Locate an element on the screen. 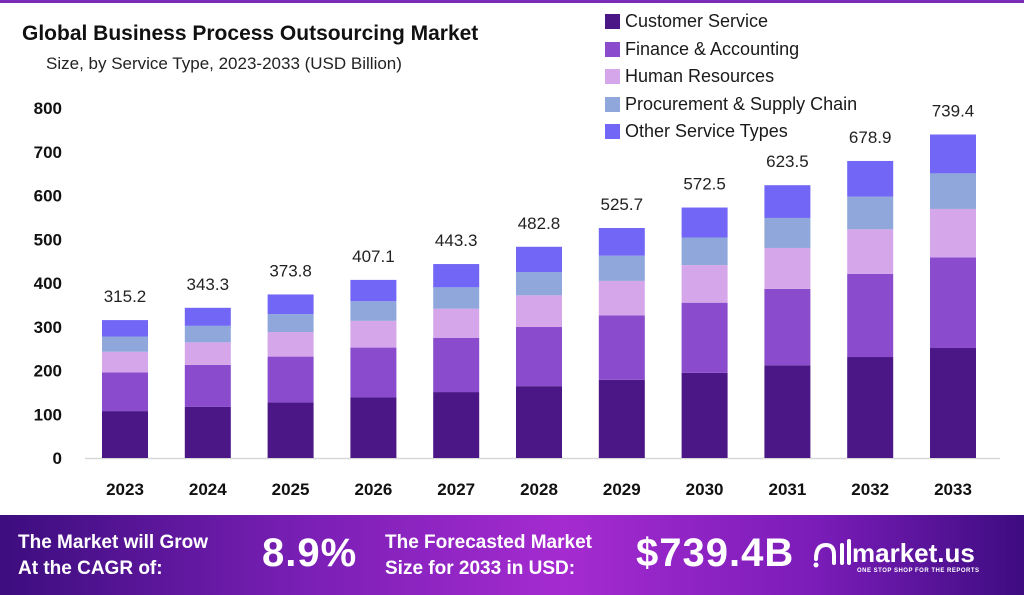 The height and width of the screenshot is (595, 1024). y-tick-label: 600 is located at coordinates (48, 196).